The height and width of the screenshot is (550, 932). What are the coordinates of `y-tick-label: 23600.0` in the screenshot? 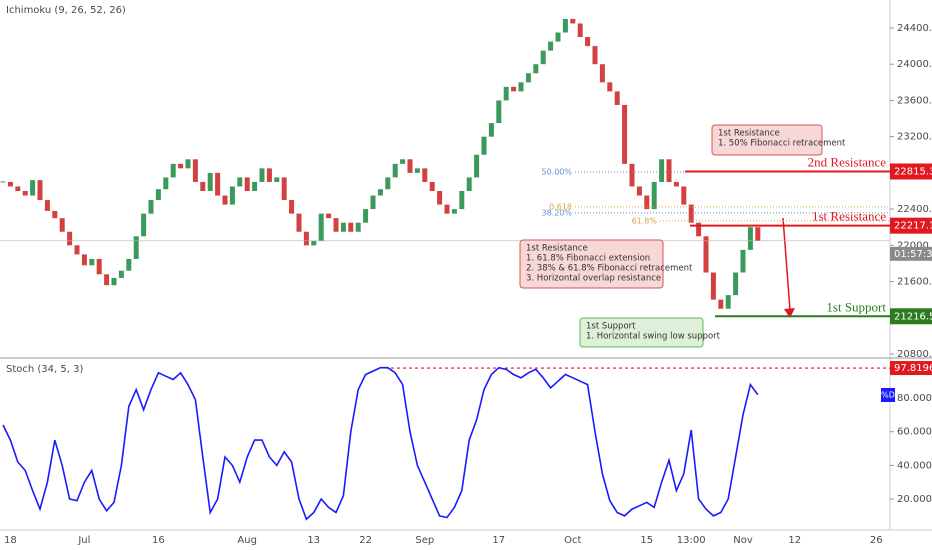 It's located at (914, 100).